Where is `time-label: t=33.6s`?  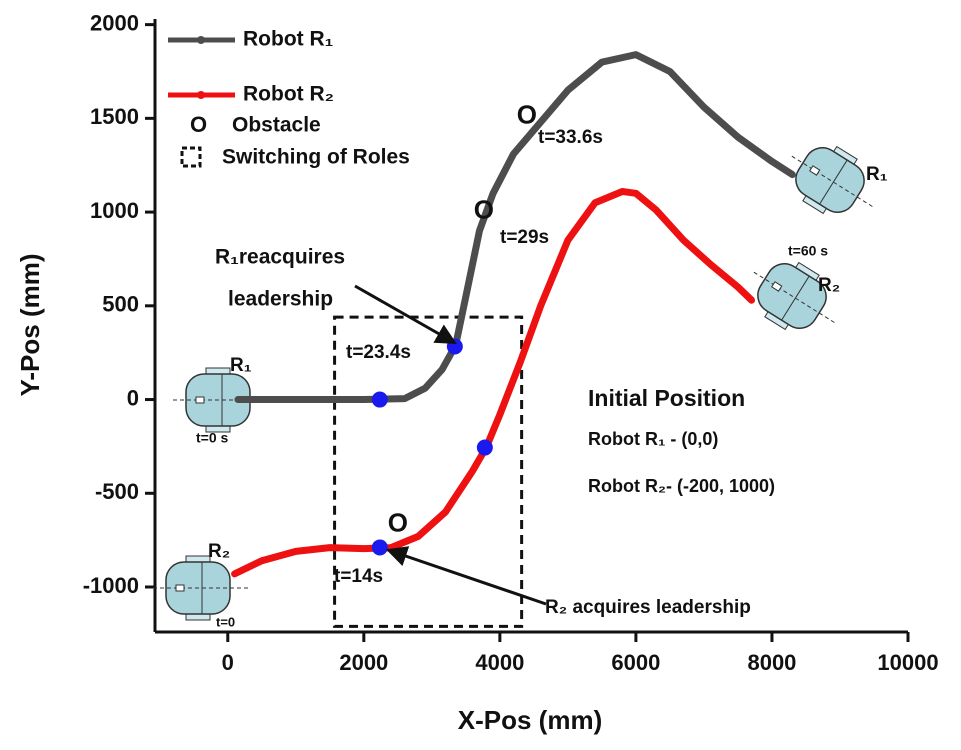 time-label: t=33.6s is located at coordinates (570, 137).